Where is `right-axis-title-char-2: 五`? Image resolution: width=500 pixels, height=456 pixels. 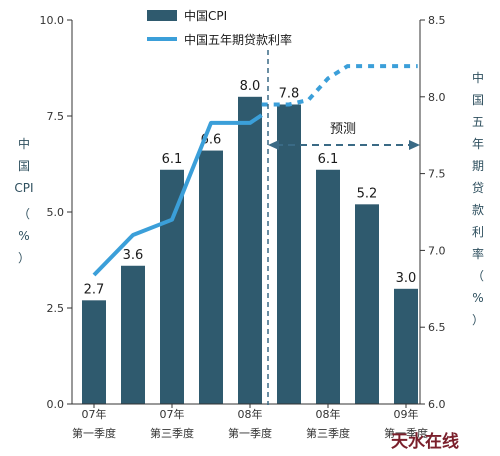 right-axis-title-char-2: 五 is located at coordinates (478, 122).